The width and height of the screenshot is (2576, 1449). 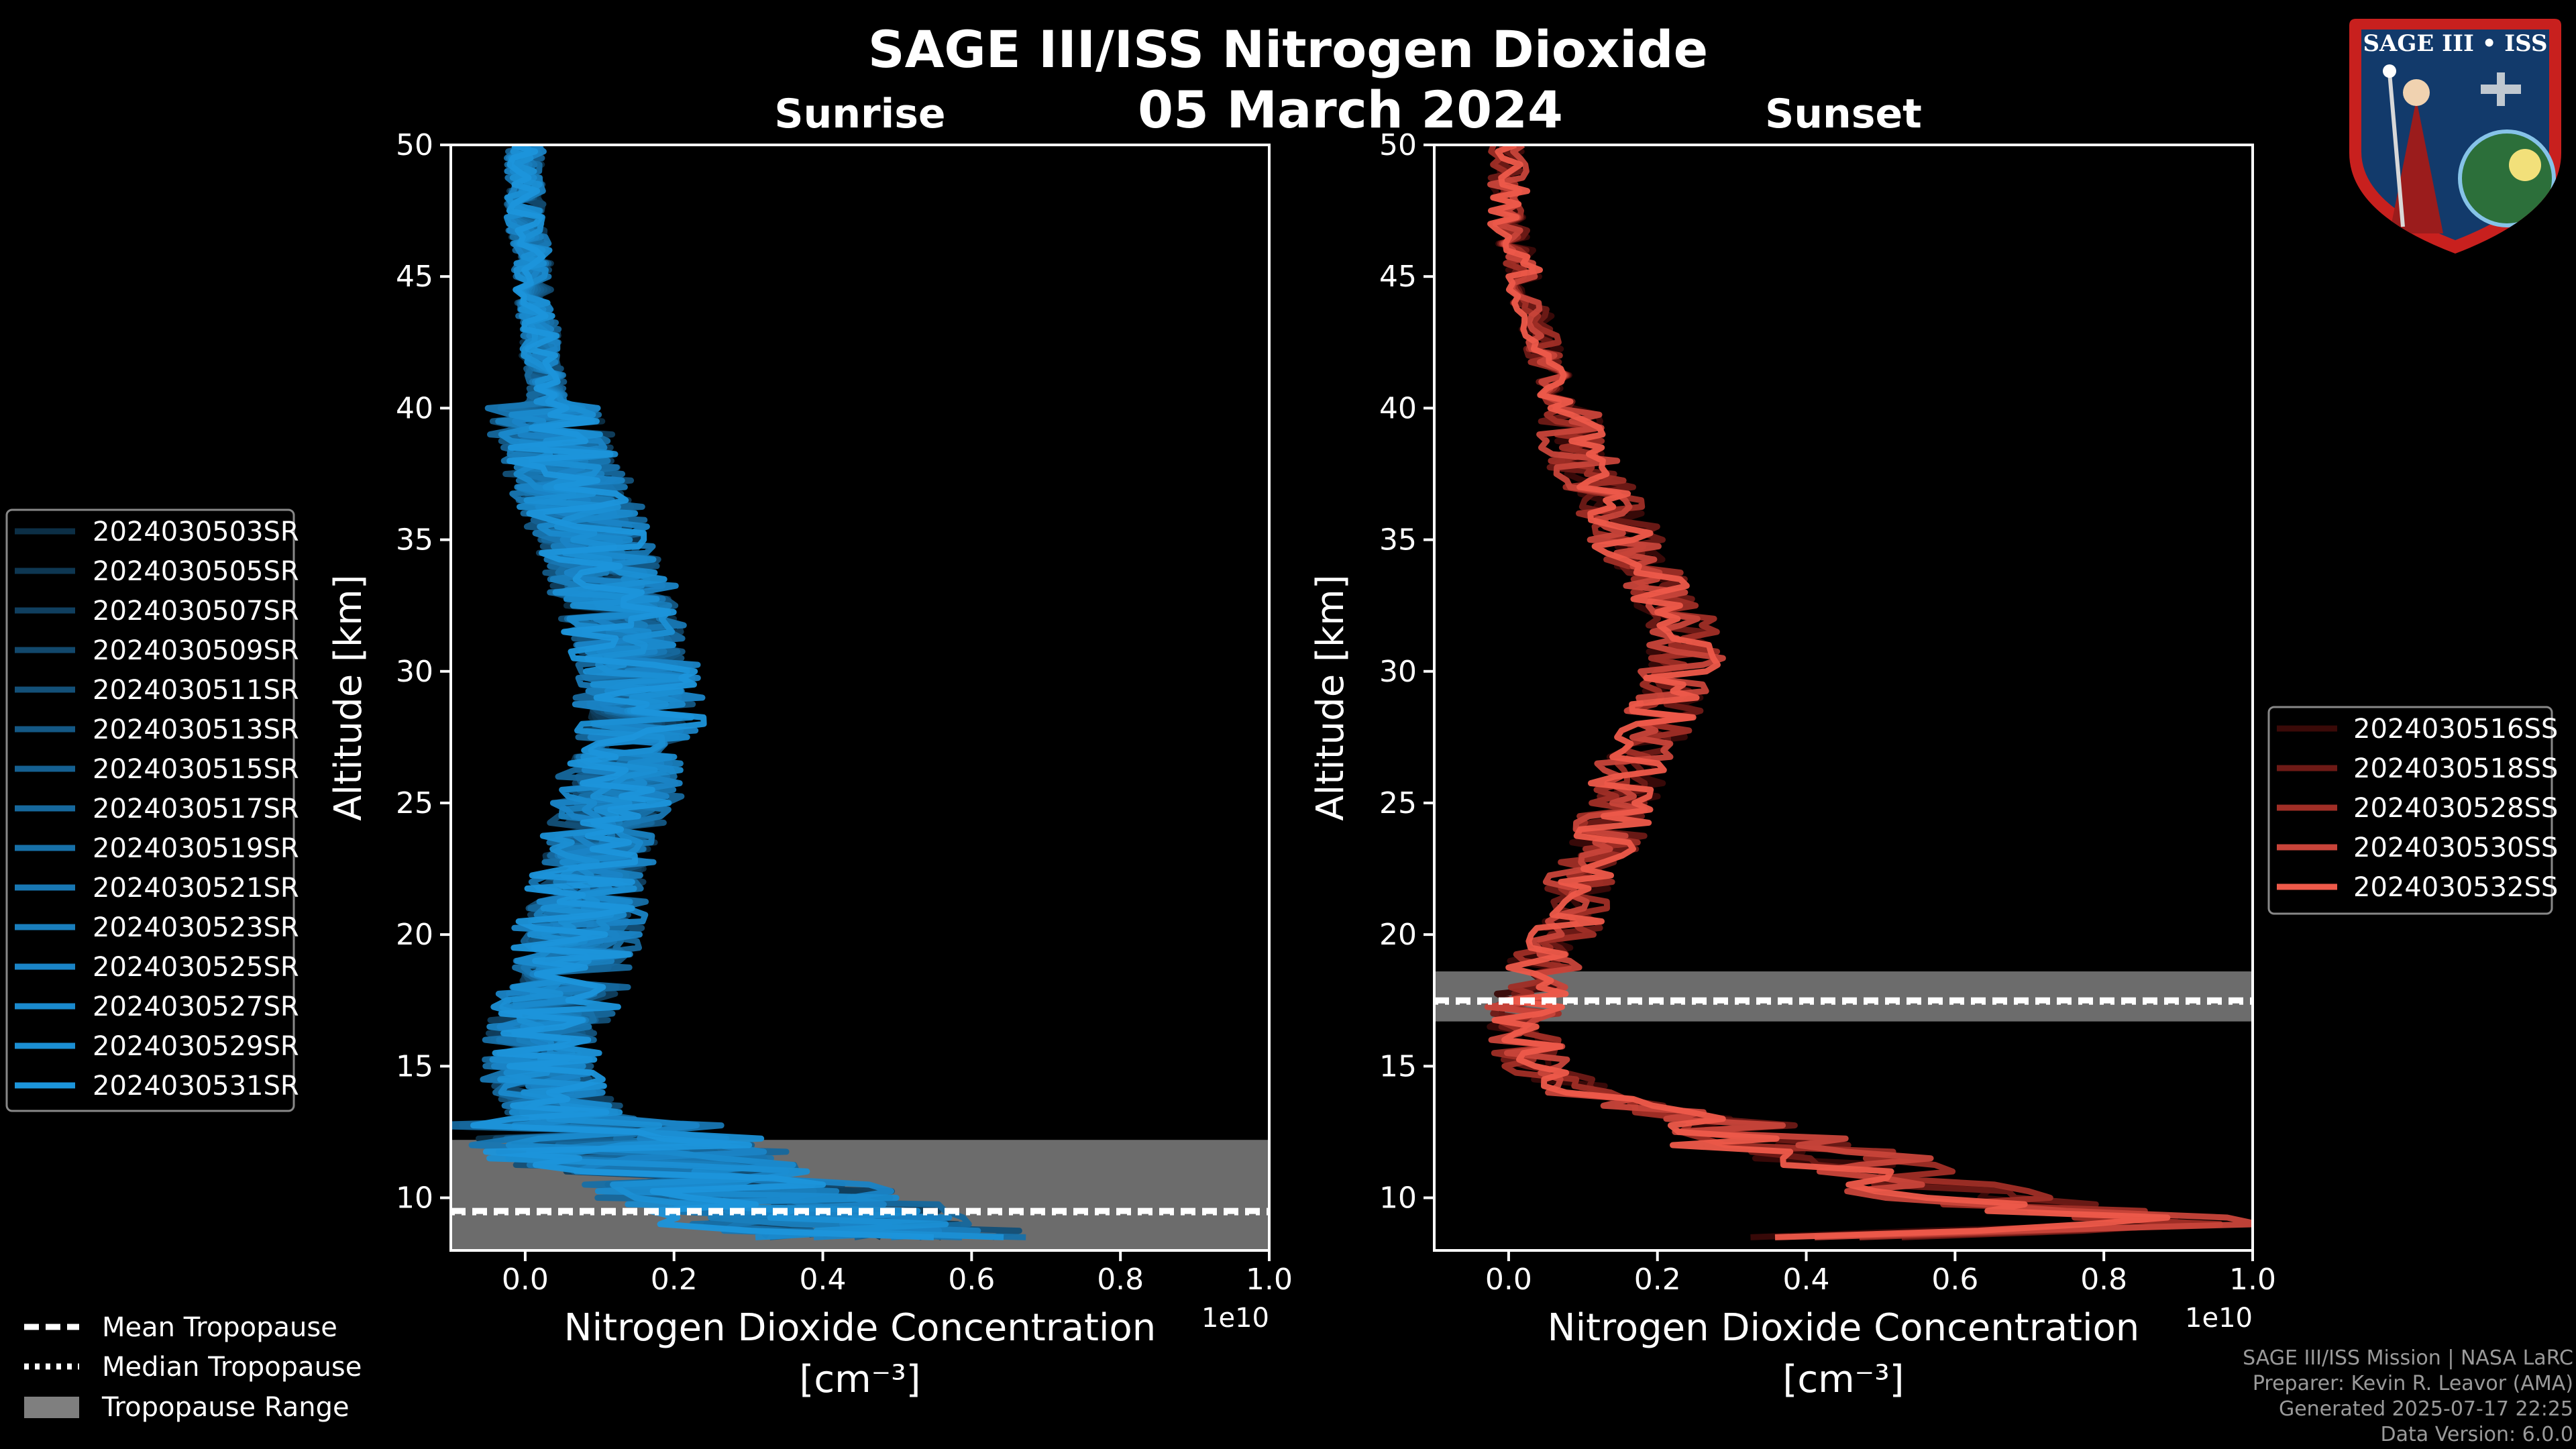 I want to click on sunrise-y-tick-label: 25, so click(x=414, y=803).